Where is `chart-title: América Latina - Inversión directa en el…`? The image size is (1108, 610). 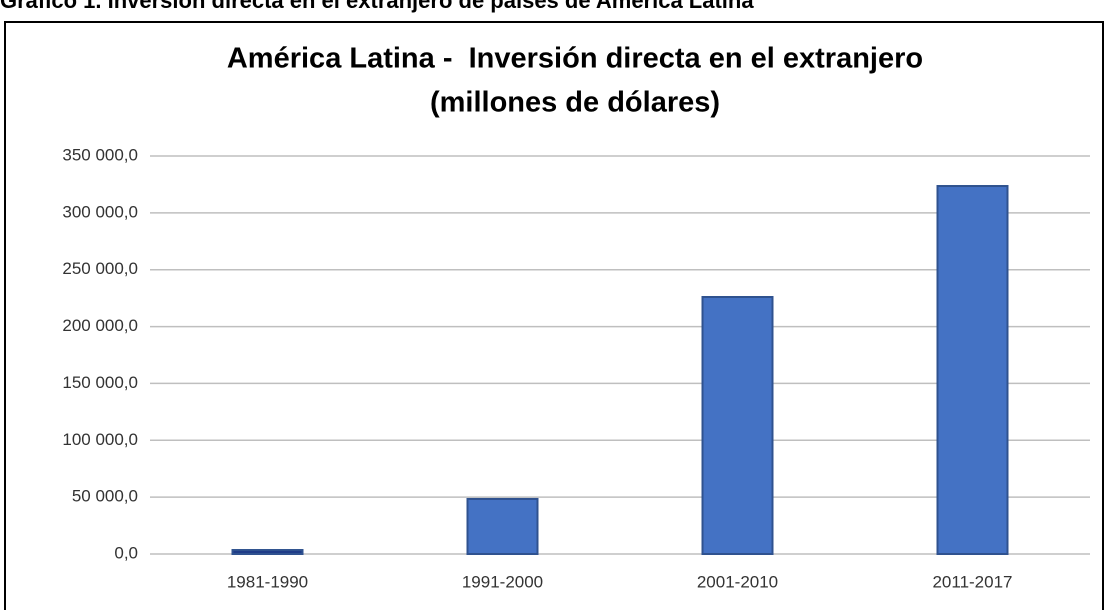 chart-title: América Latina - Inversión directa en el… is located at coordinates (575, 59).